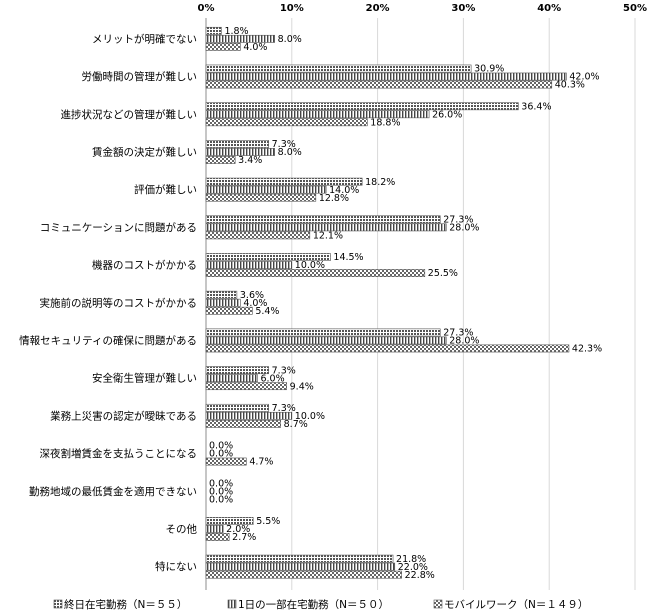  I want to click on data-label: 5.5%, so click(268, 521).